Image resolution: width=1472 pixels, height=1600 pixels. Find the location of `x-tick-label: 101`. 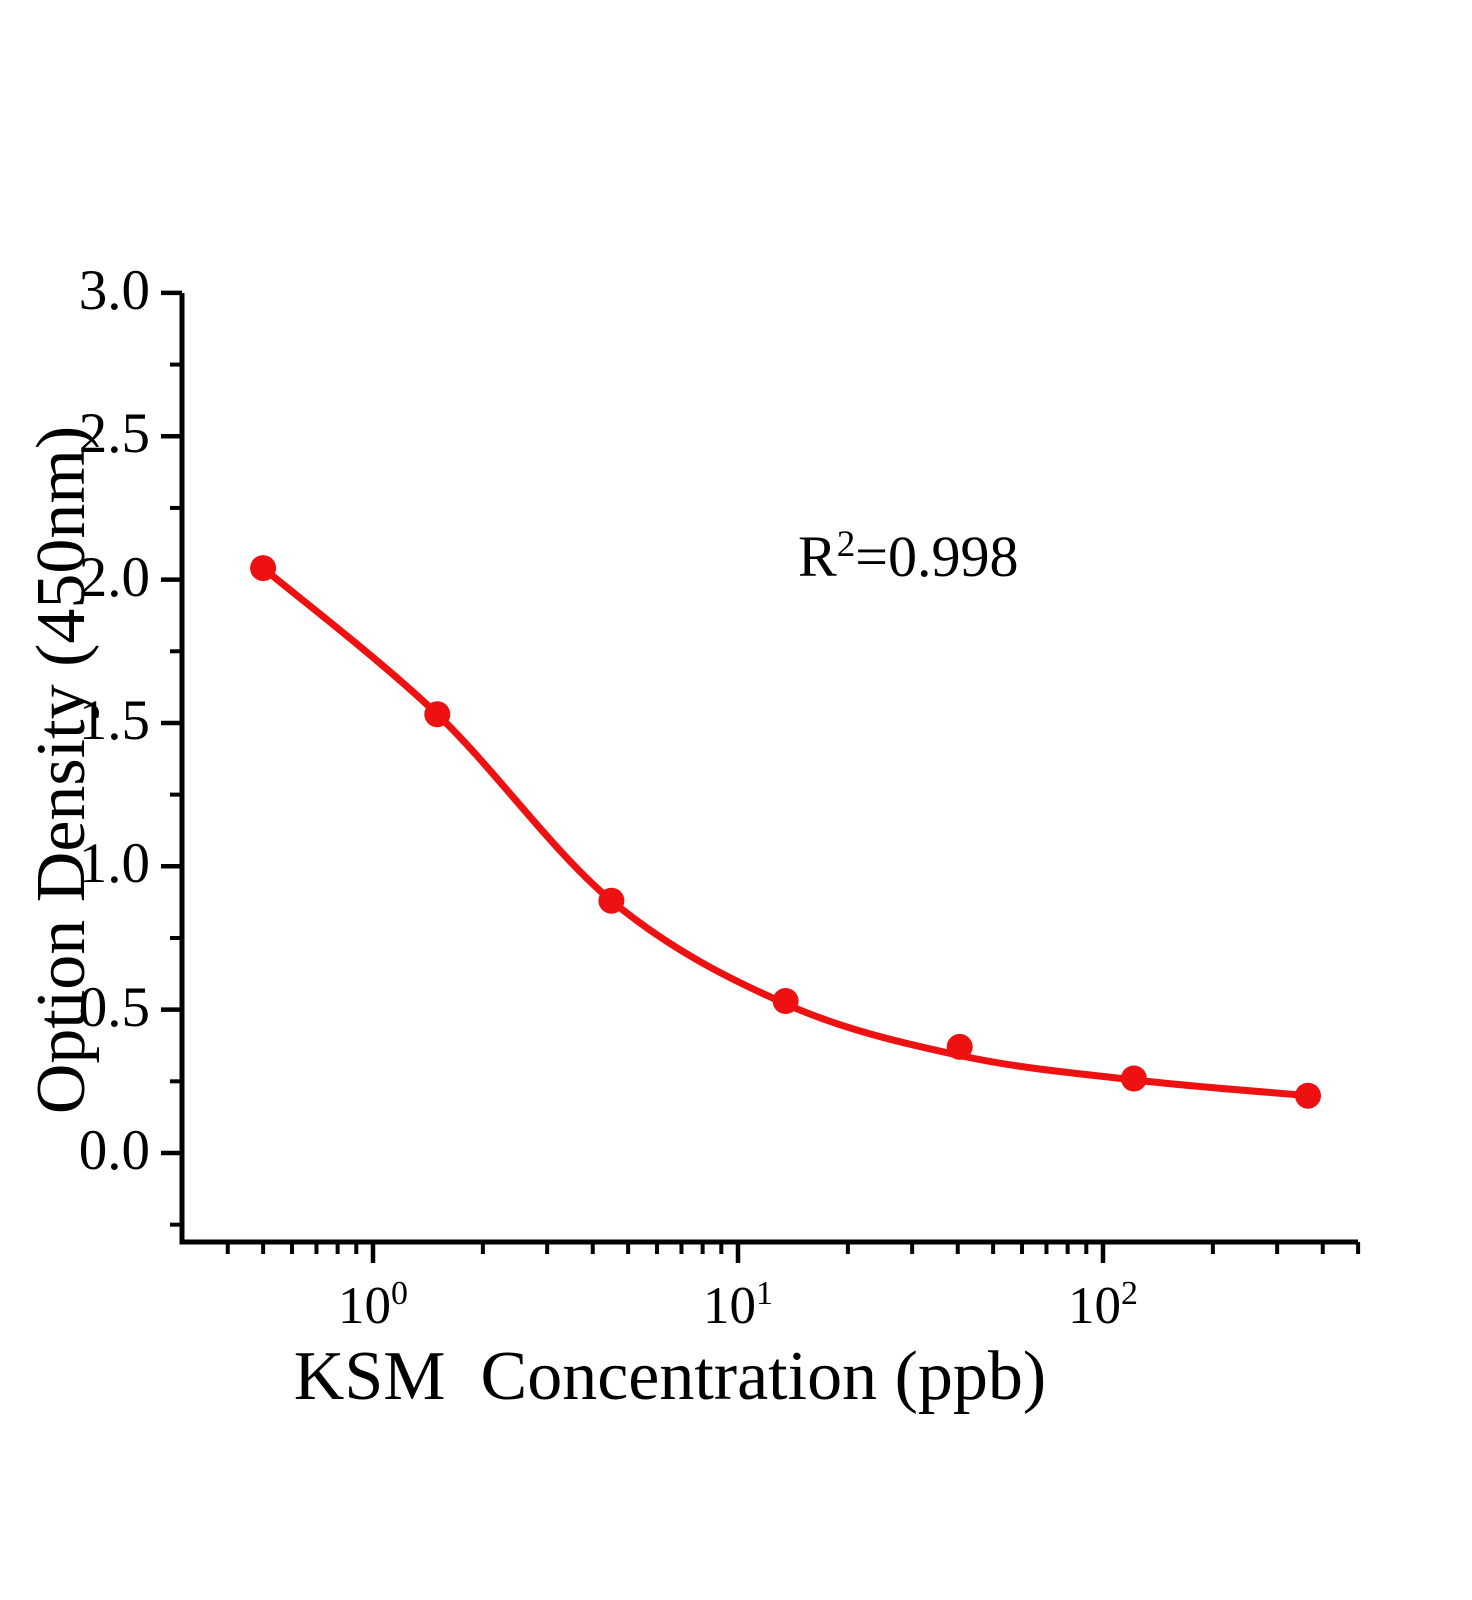

x-tick-label: 101 is located at coordinates (738, 1306).